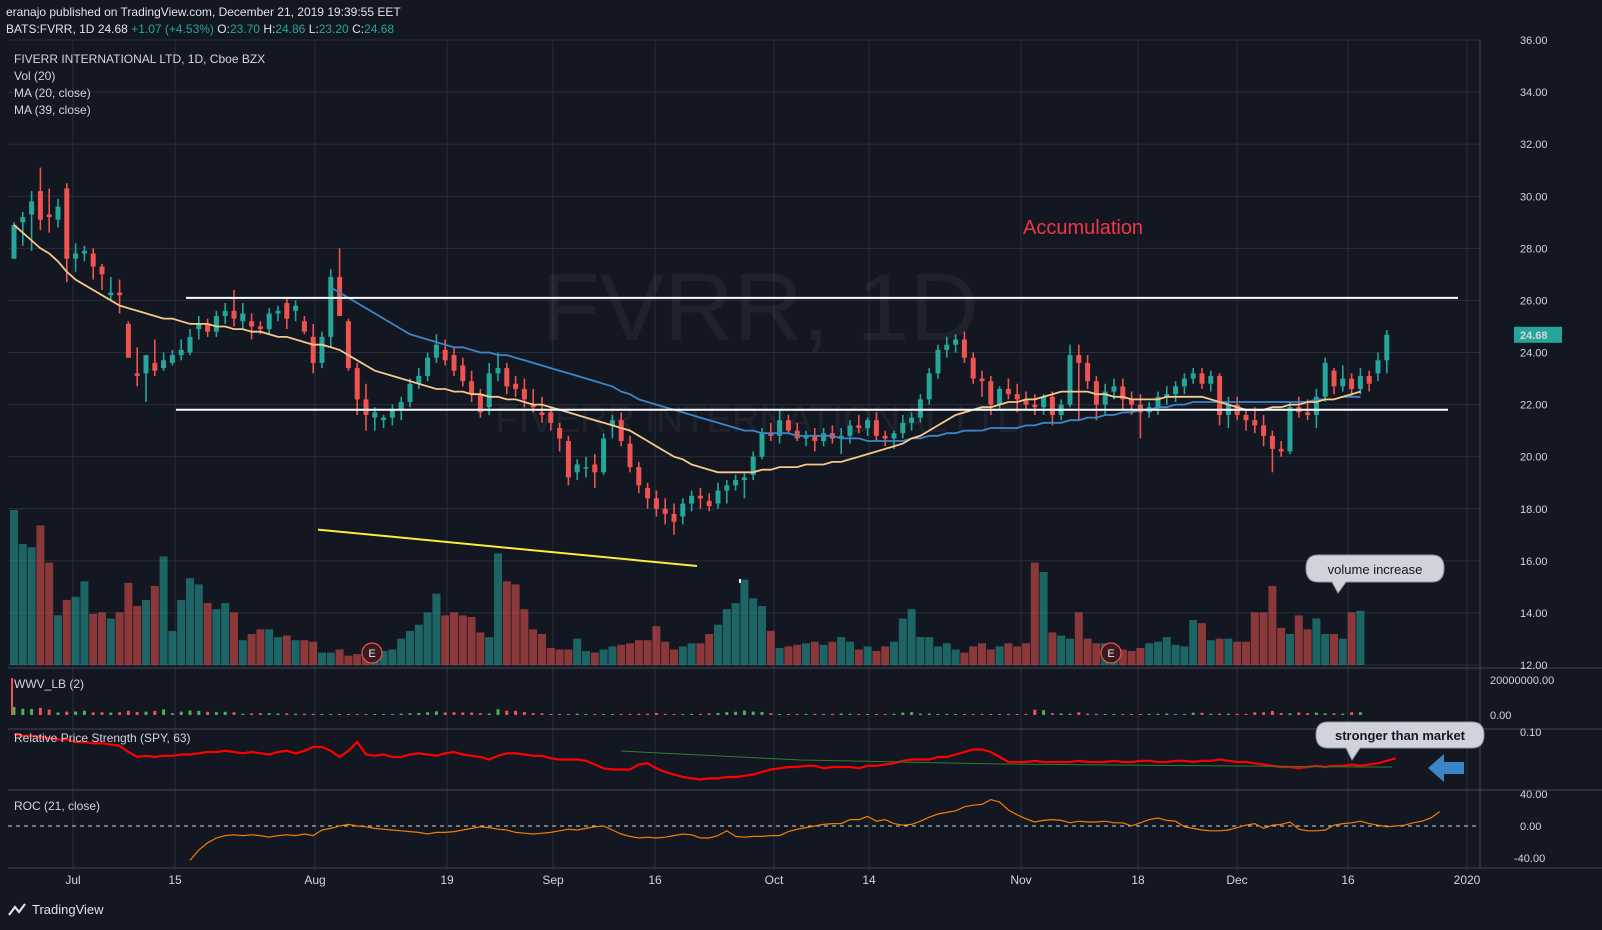 Image resolution: width=1602 pixels, height=930 pixels. Describe the element at coordinates (704, 757) in the screenshot. I see `rps-line` at that location.